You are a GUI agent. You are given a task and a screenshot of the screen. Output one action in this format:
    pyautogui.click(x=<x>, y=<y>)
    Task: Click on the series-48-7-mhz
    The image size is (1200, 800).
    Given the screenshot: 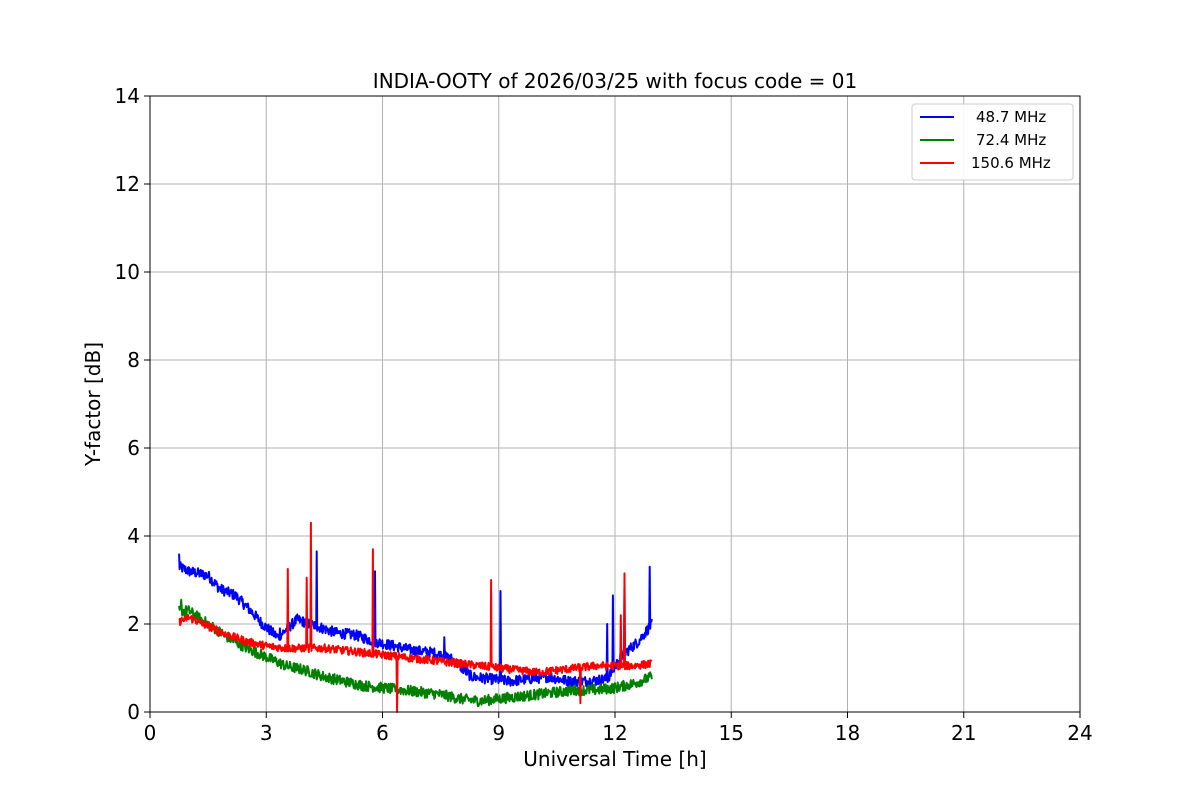 What is the action you would take?
    pyautogui.click(x=415, y=619)
    